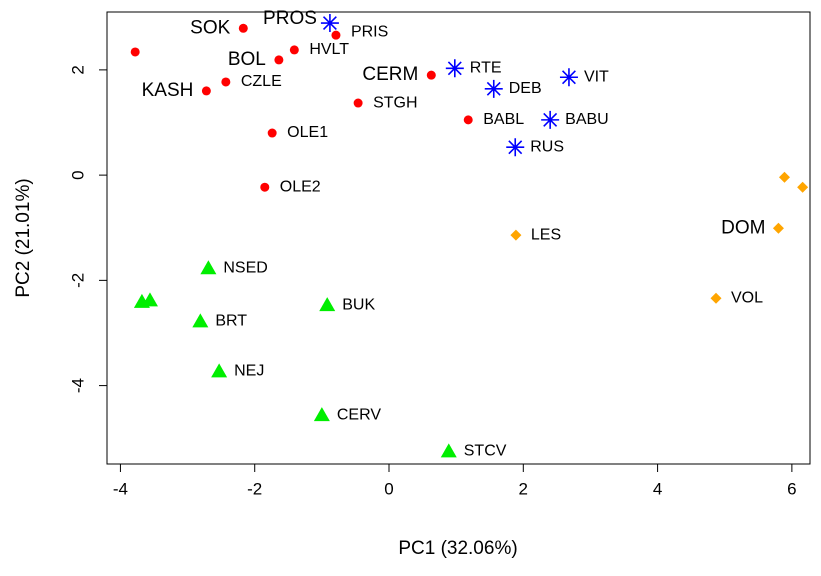 The width and height of the screenshot is (821, 576). What do you see at coordinates (791, 488) in the screenshot?
I see `x-tick-label: 6` at bounding box center [791, 488].